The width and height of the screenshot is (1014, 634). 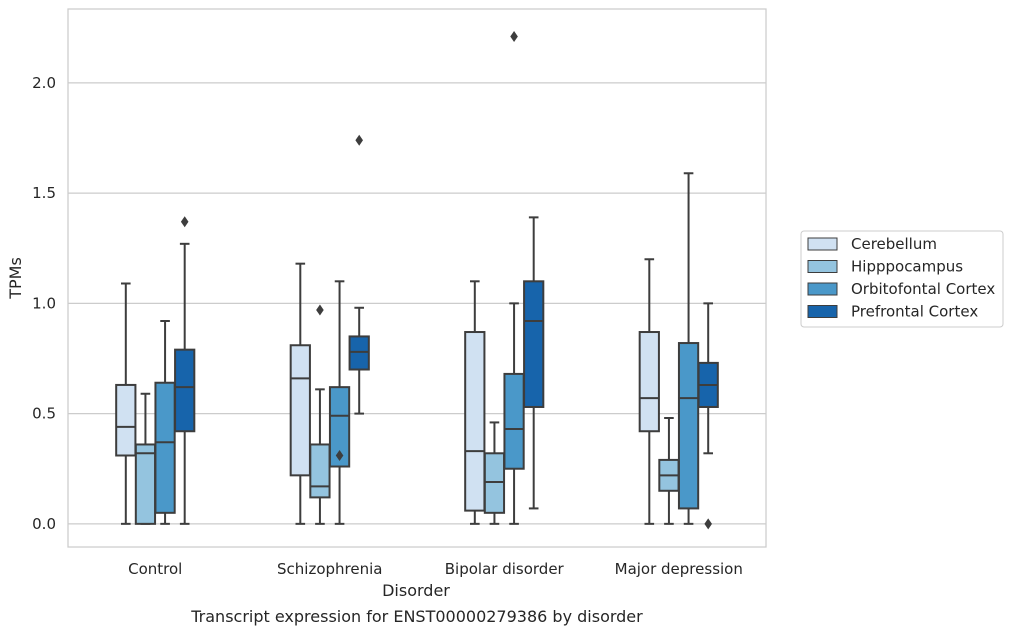 What do you see at coordinates (44, 193) in the screenshot?
I see `y-tick-label: 1.5` at bounding box center [44, 193].